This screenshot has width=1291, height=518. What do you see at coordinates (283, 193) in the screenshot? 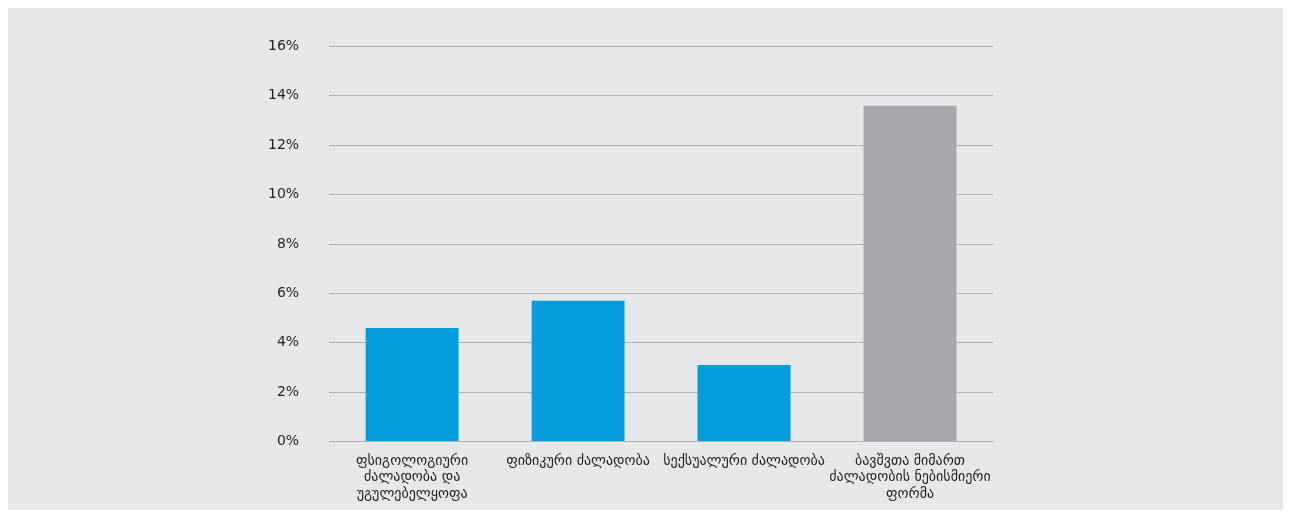
I see `y-tick-label: 10%` at bounding box center [283, 193].